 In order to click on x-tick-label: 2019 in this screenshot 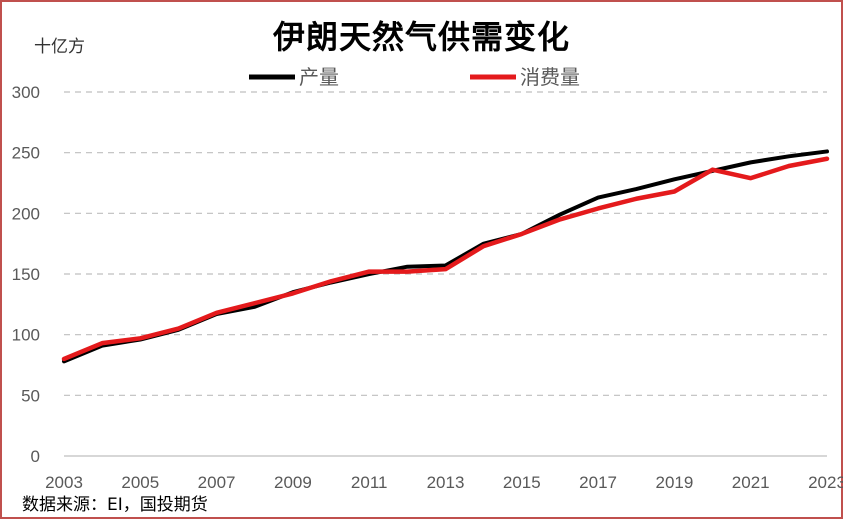, I will do `click(674, 482)`.